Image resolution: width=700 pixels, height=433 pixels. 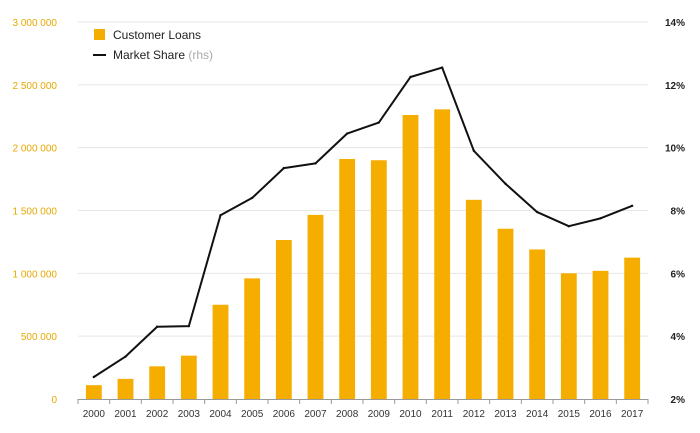 What do you see at coordinates (189, 414) in the screenshot?
I see `x-tick-label: 2003` at bounding box center [189, 414].